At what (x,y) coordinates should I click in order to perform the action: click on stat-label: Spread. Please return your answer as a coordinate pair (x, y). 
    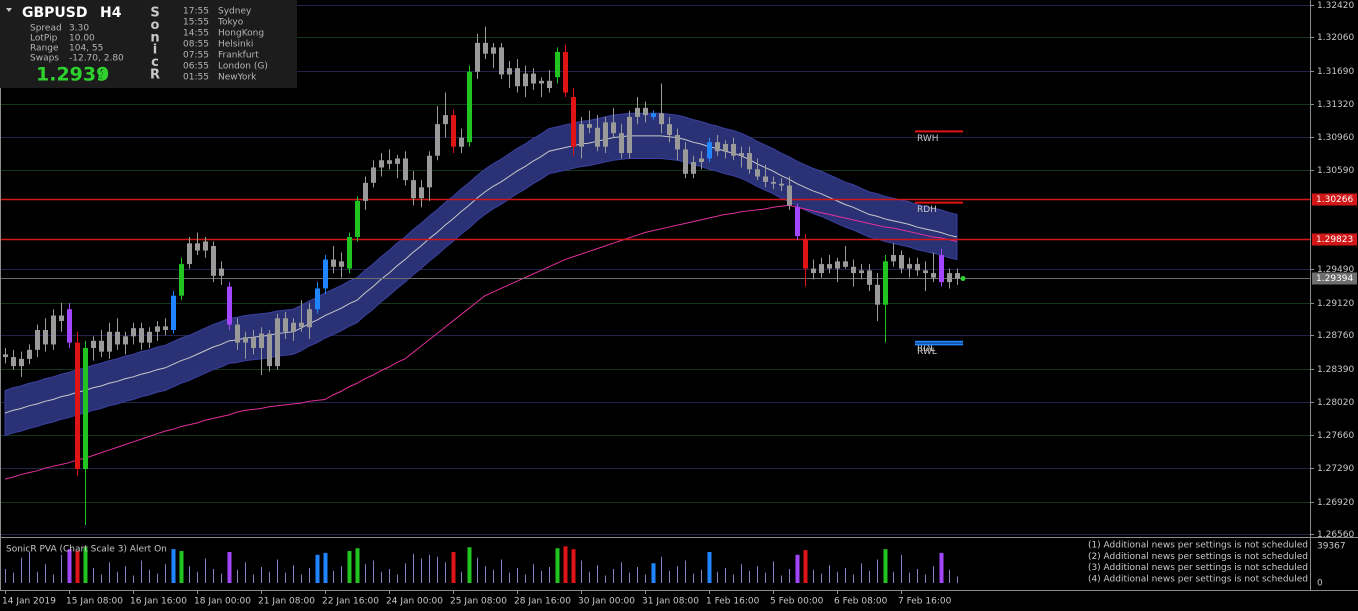
    Looking at the image, I should click on (46, 29).